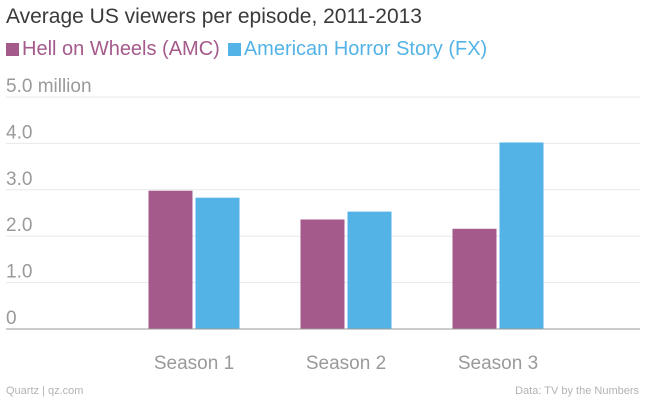  What do you see at coordinates (346, 363) in the screenshot?
I see `x-tick-label: Season 2` at bounding box center [346, 363].